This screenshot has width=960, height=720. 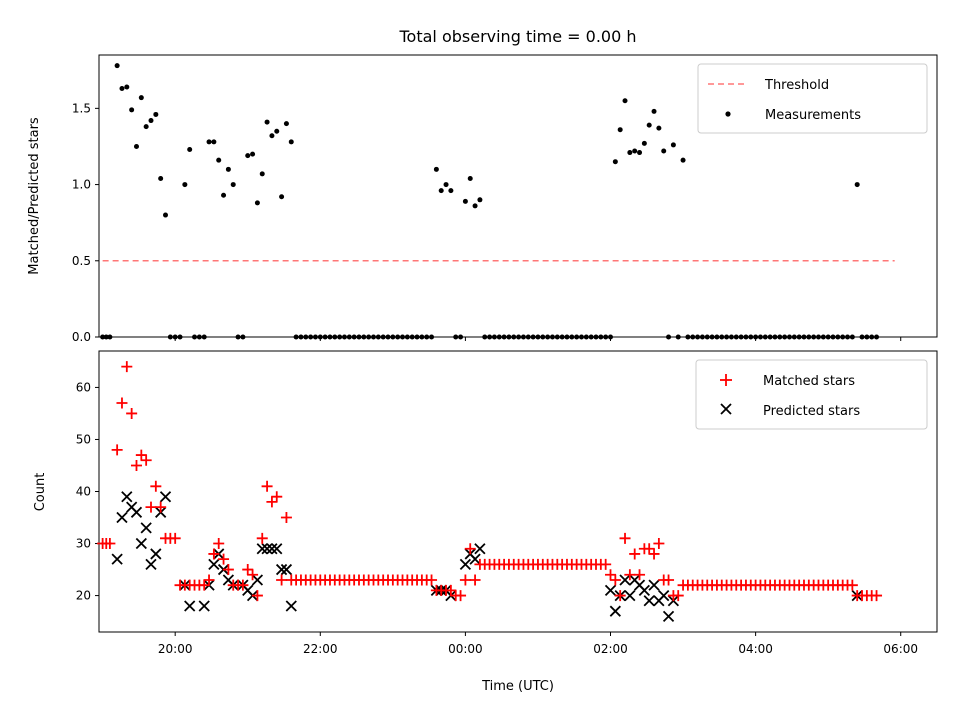 I want to click on x-tick-label: 02:00, so click(x=610, y=649).